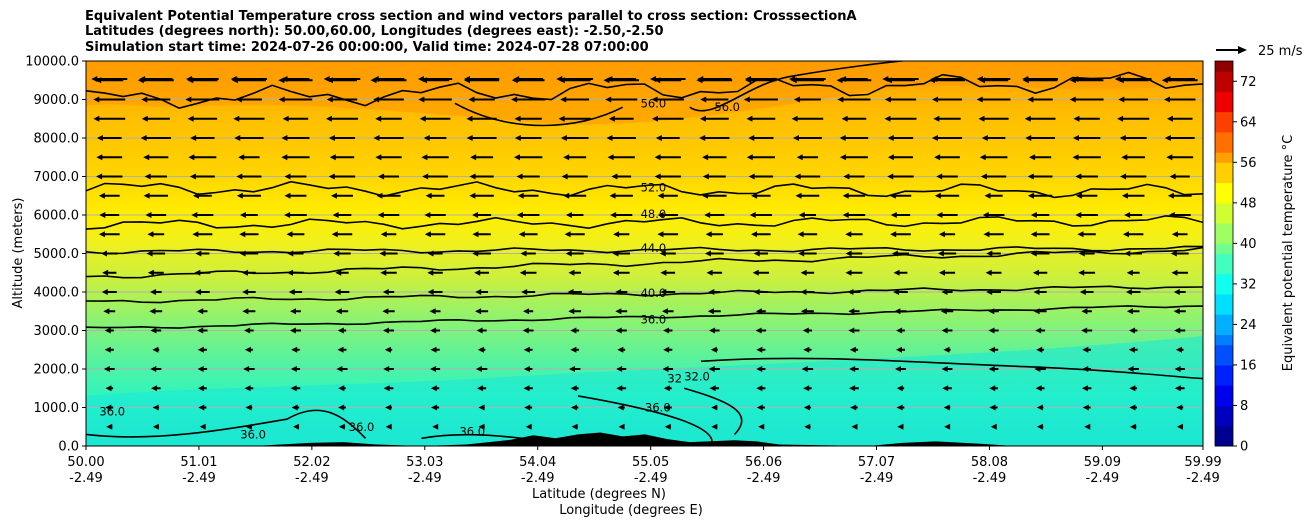 The width and height of the screenshot is (1308, 526). I want to click on colorbar-tick-label: 48, so click(1248, 203).